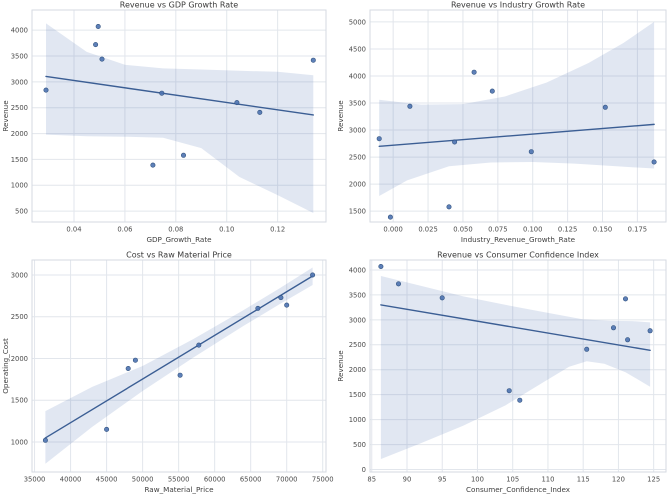 The width and height of the screenshot is (669, 500). Describe the element at coordinates (357, 22) in the screenshot. I see `y-tick-label: 5000` at that location.